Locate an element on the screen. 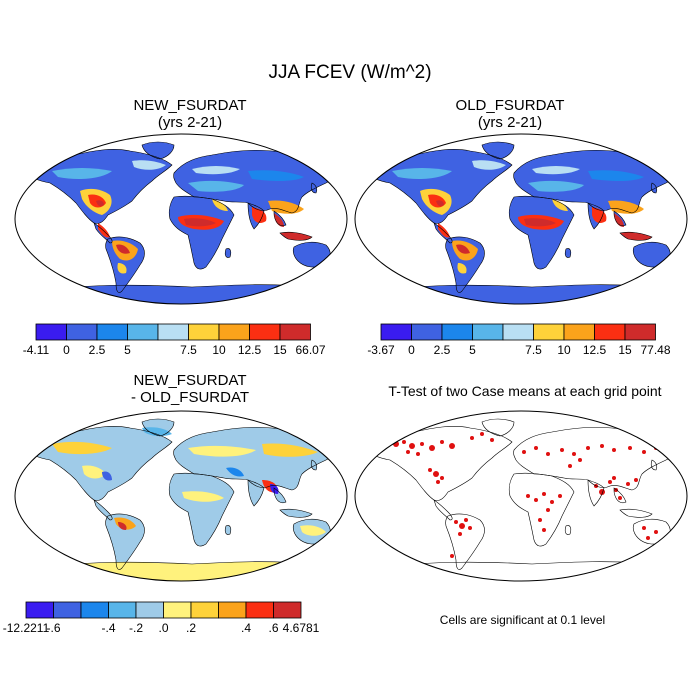 The image size is (700, 700). colorbar-label: .2 is located at coordinates (191, 628).